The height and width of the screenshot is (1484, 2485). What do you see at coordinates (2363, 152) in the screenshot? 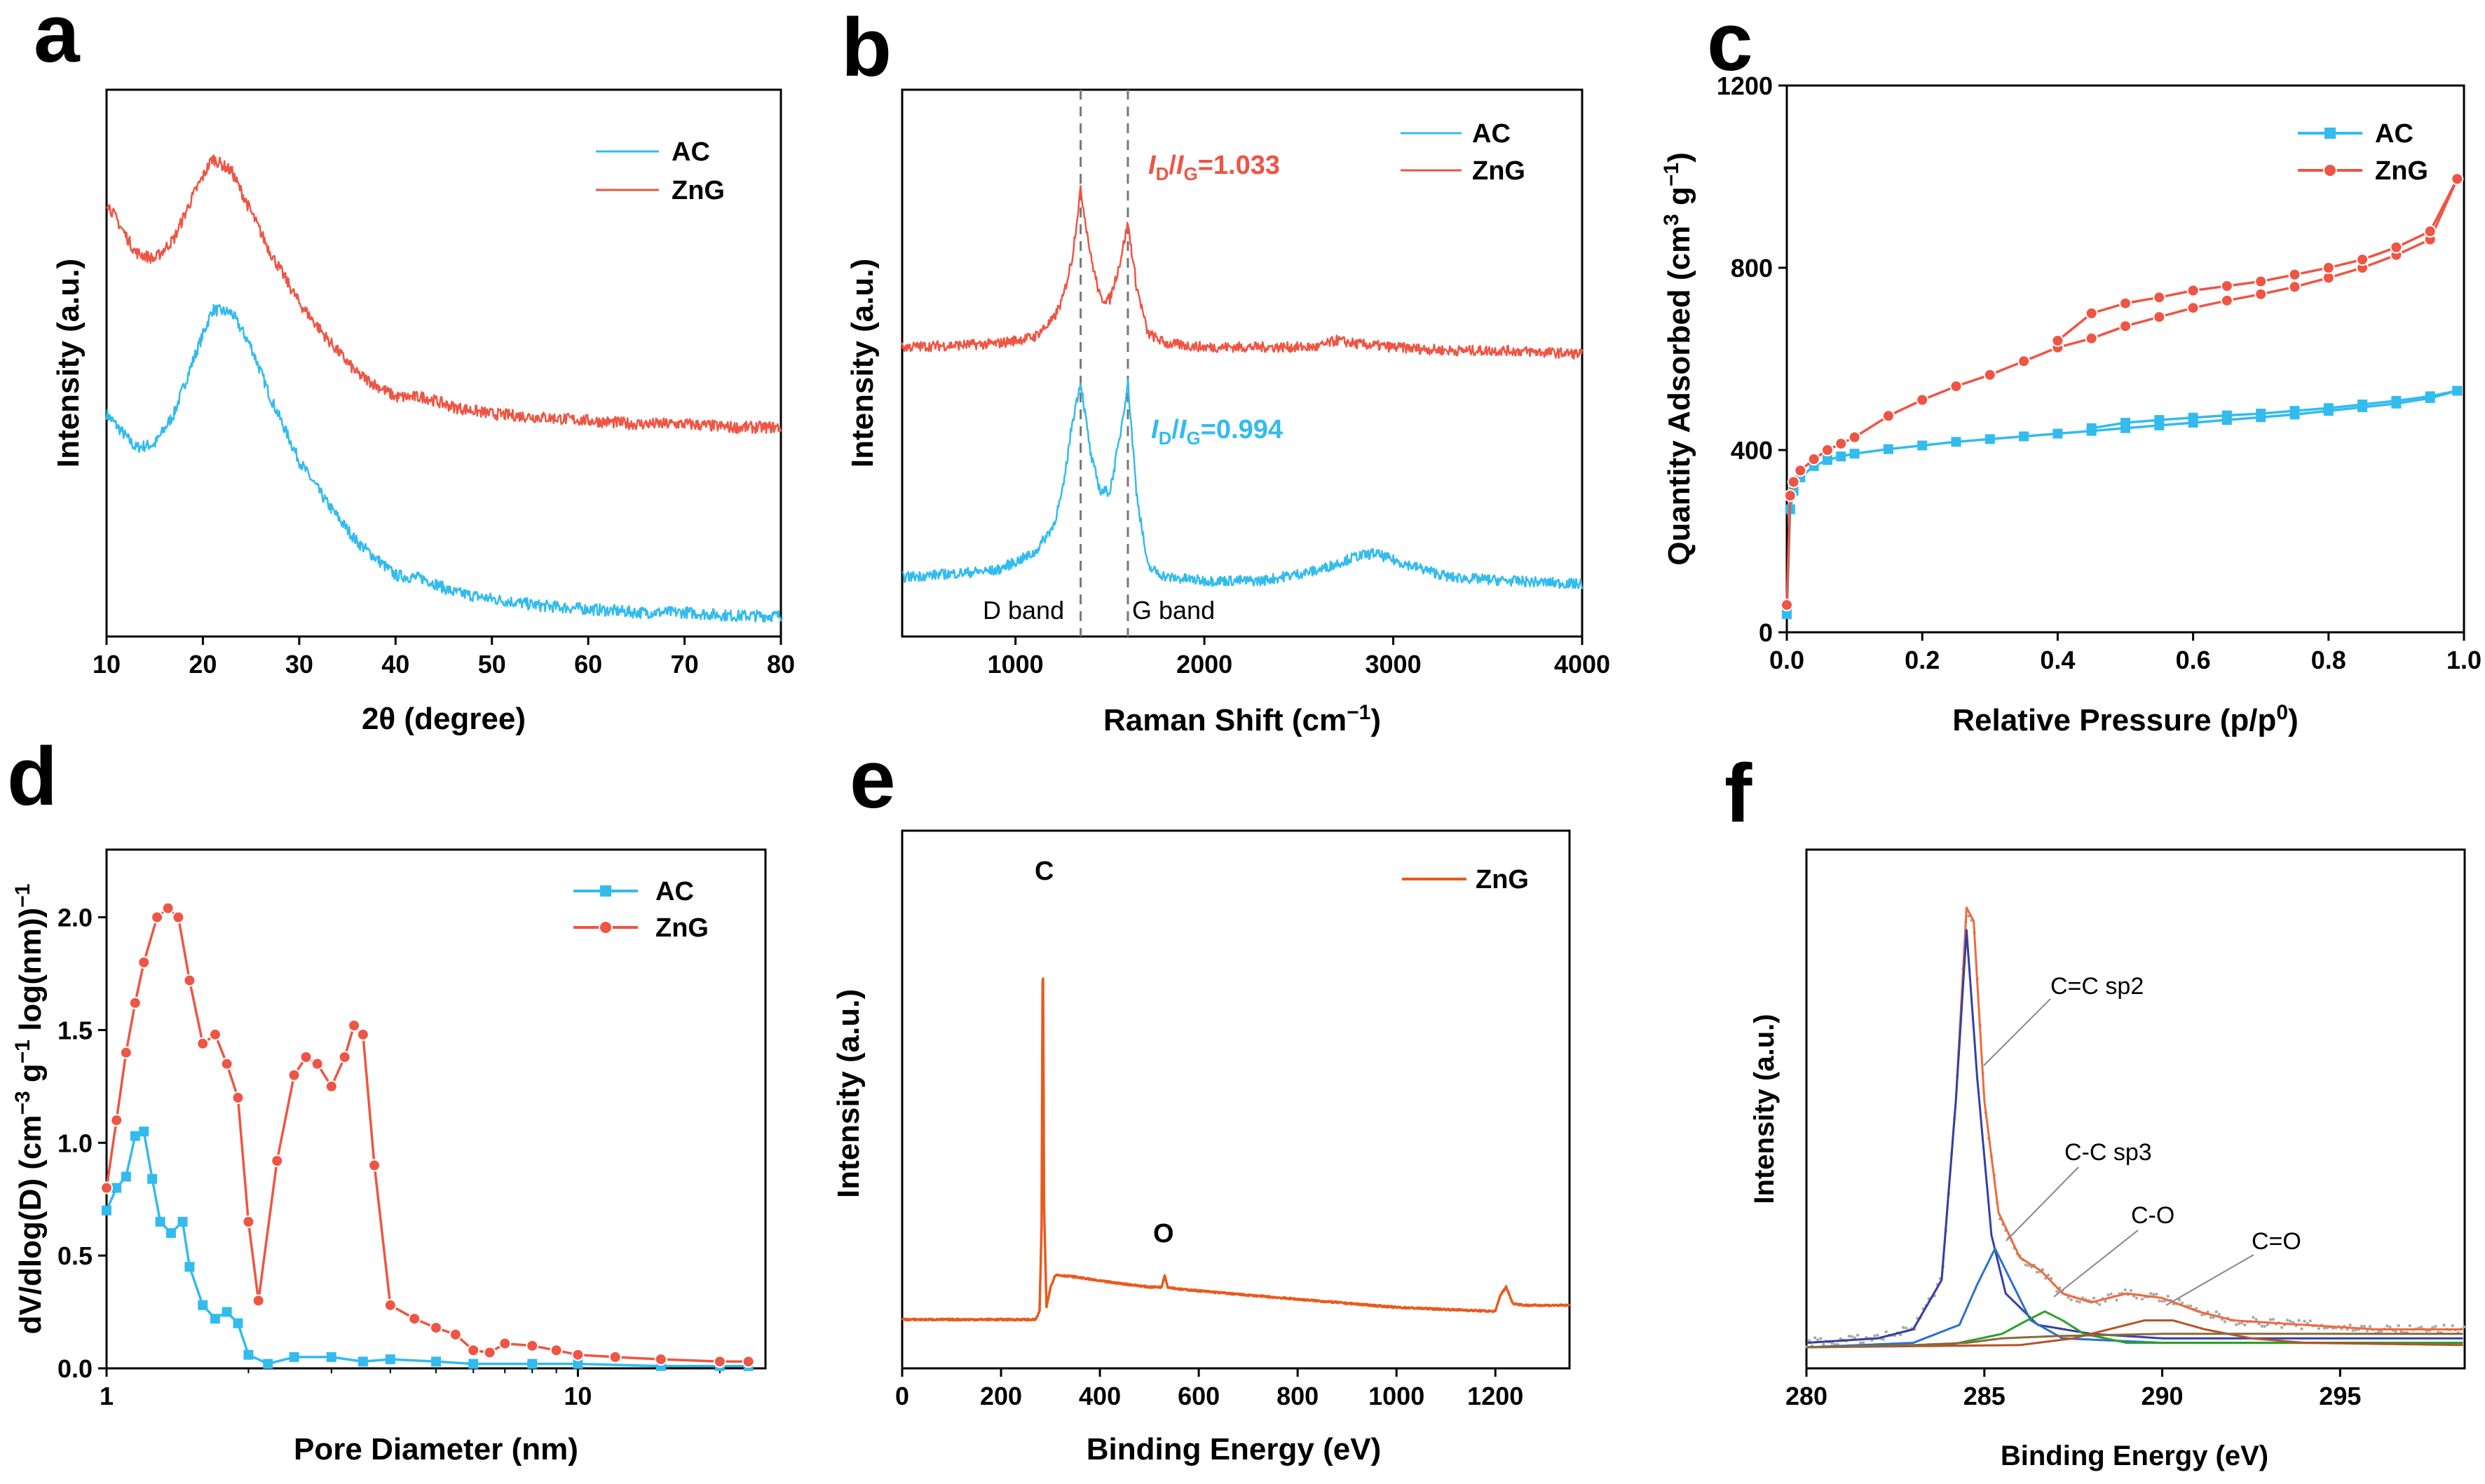
I see `legend-c: AC ZnG` at bounding box center [2363, 152].